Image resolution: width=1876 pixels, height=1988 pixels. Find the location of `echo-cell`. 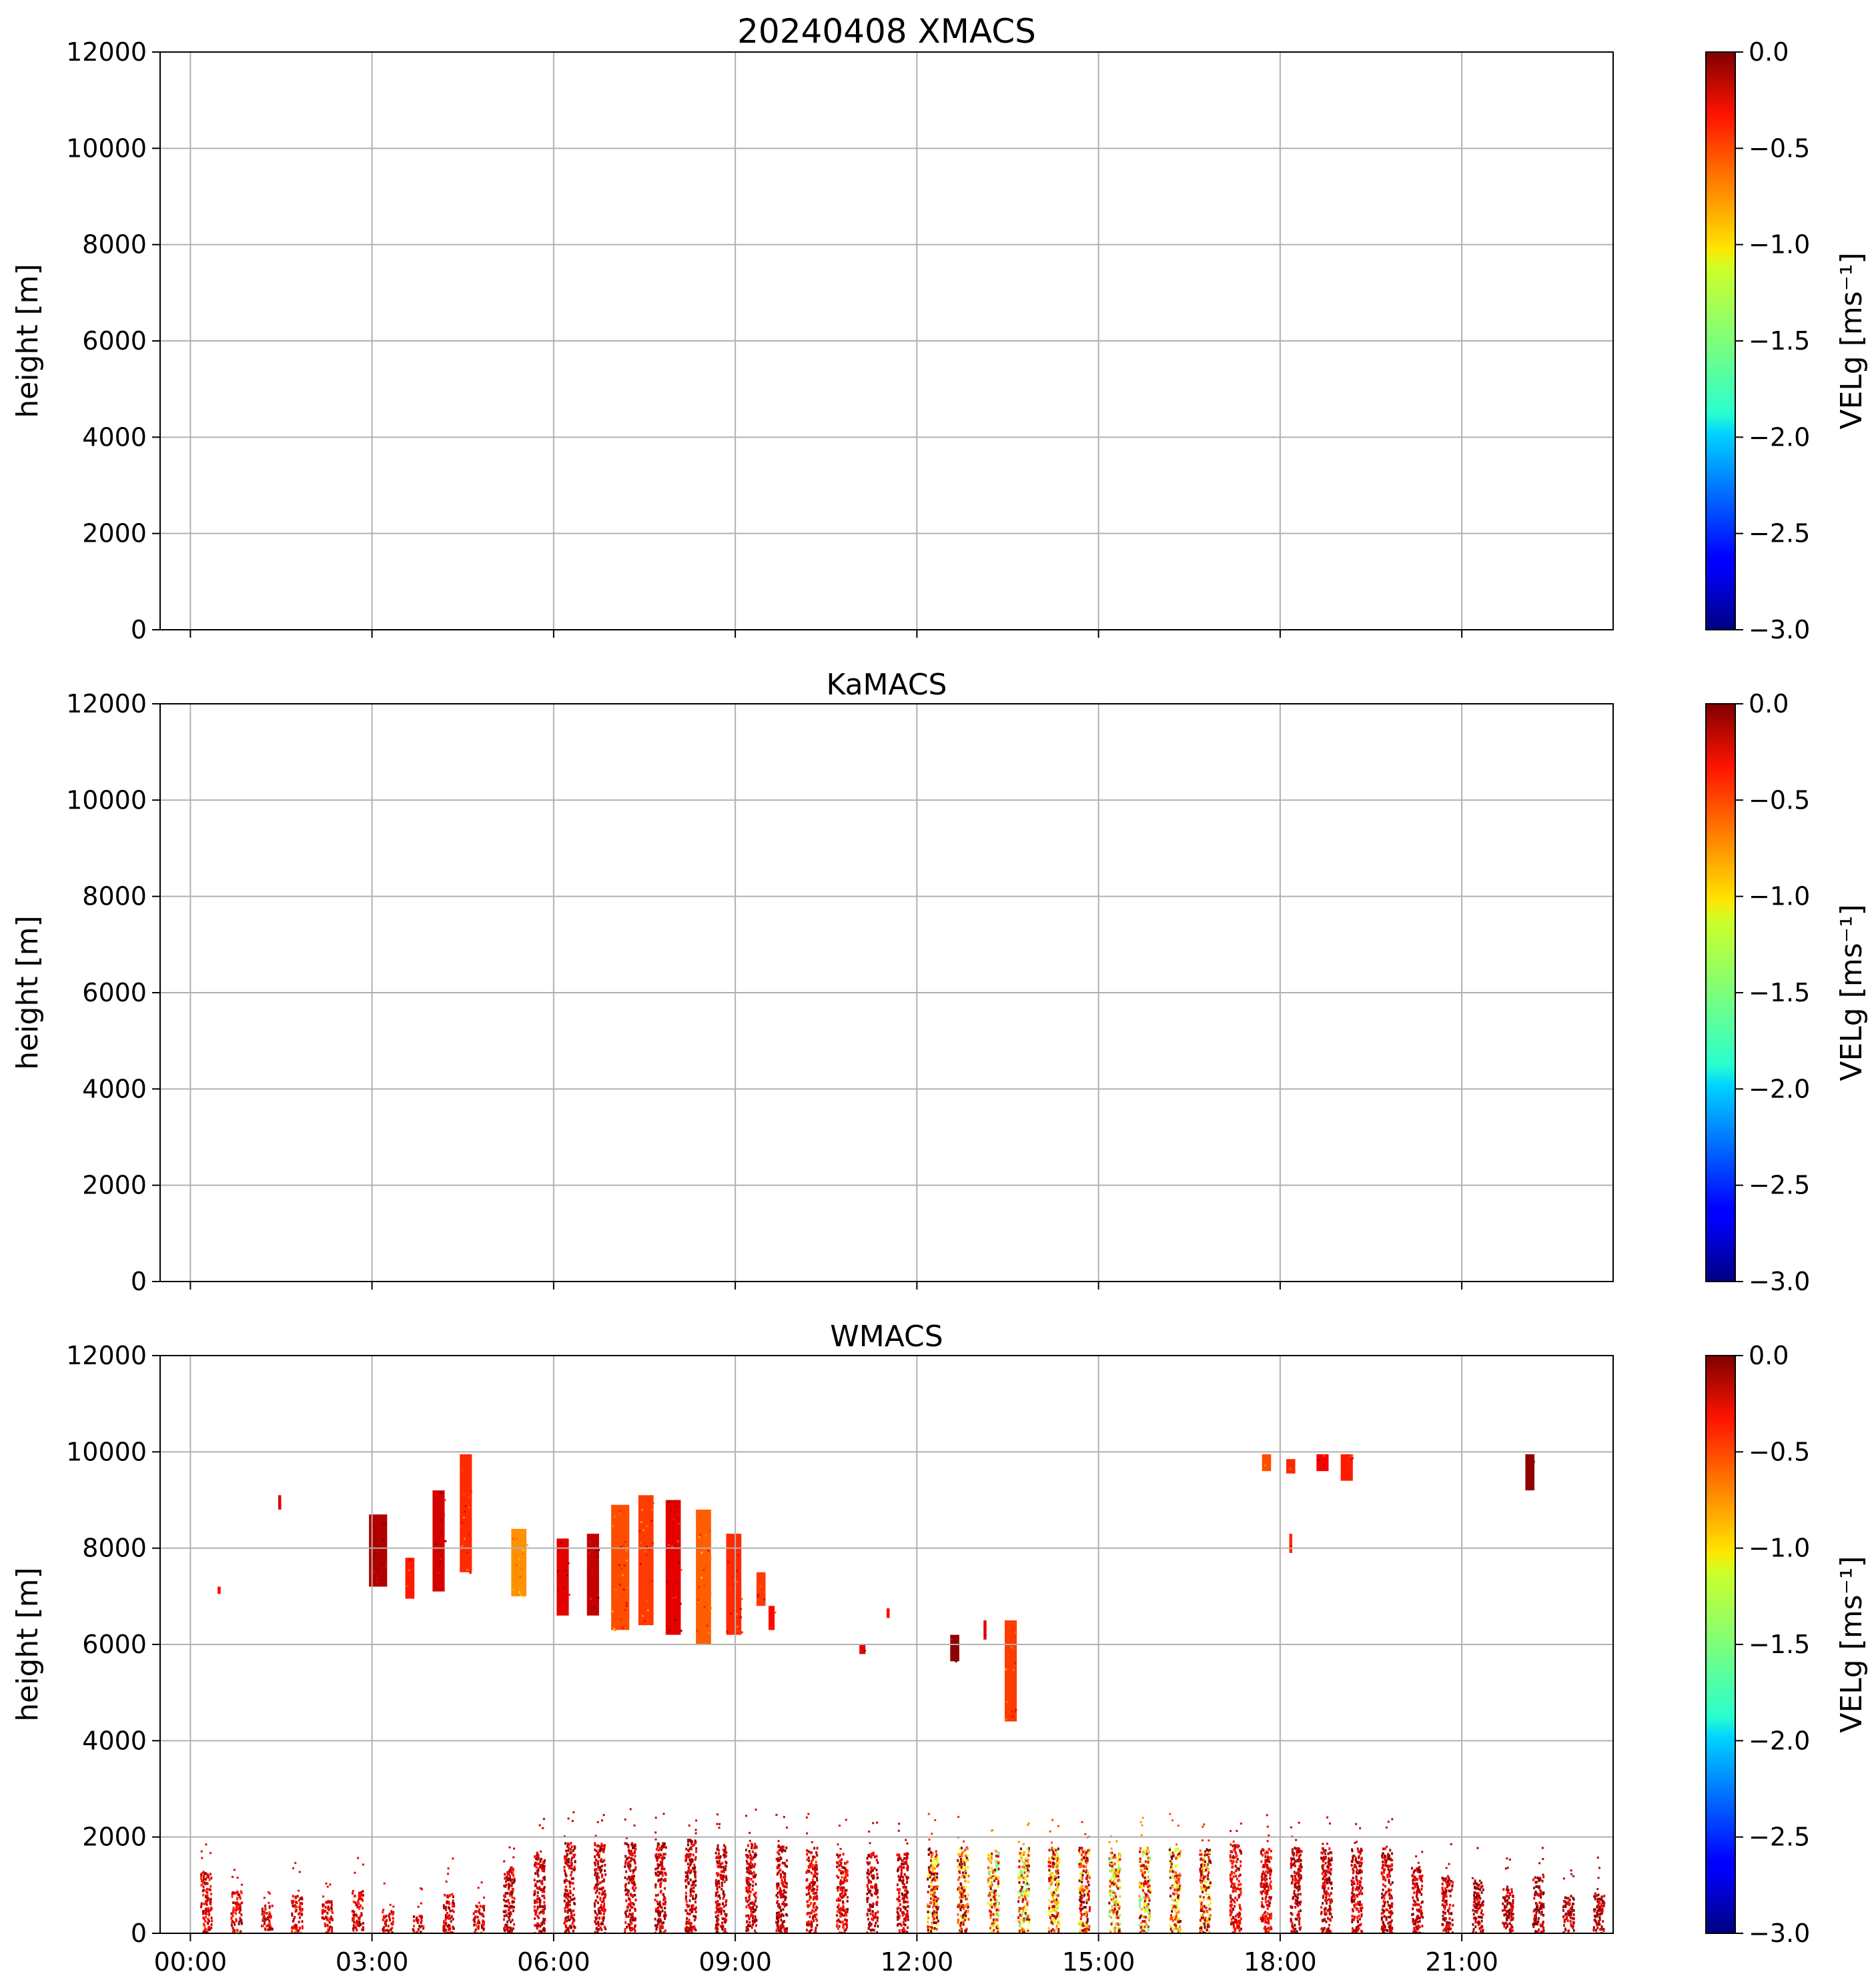

echo-cell is located at coordinates (1291, 1466).